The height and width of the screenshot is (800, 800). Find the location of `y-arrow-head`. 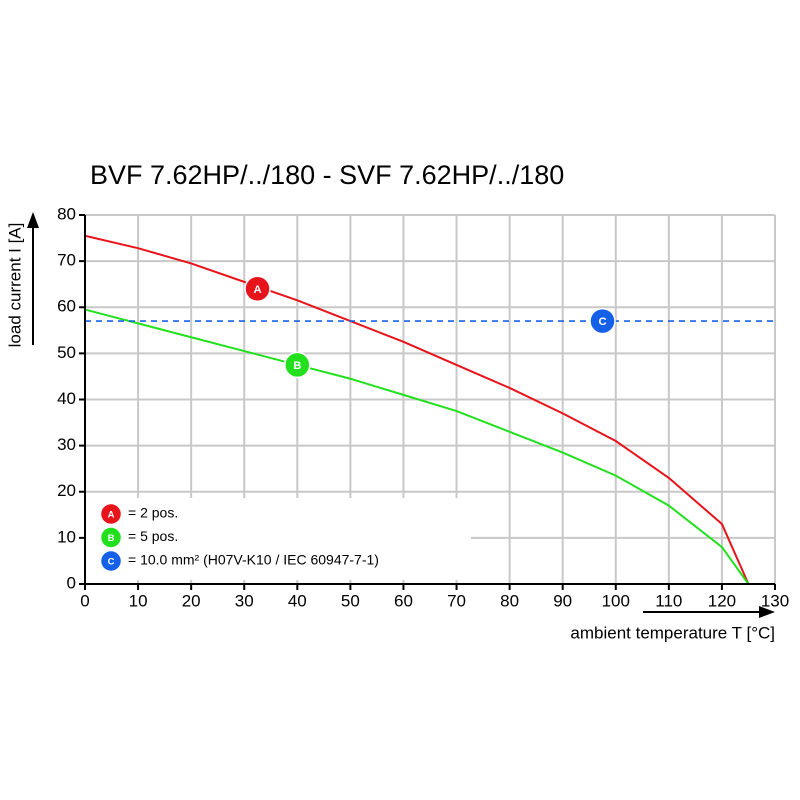

y-arrow-head is located at coordinates (33, 220).